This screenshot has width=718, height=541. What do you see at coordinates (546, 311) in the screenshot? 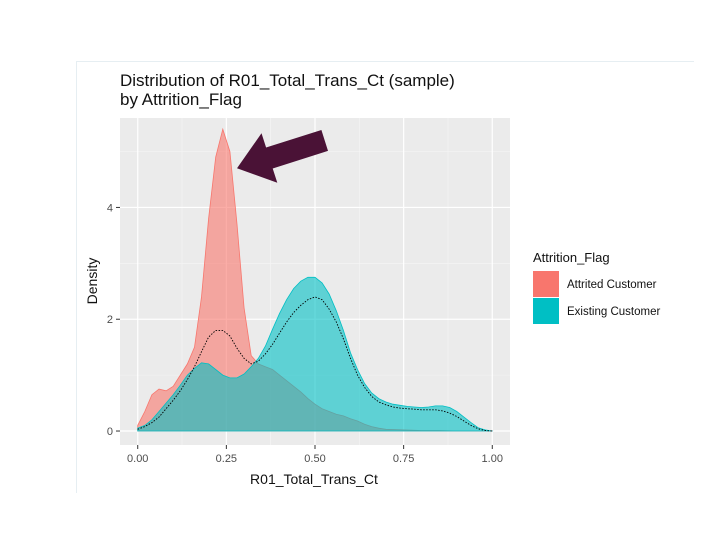
I see `legend-key-existing` at bounding box center [546, 311].